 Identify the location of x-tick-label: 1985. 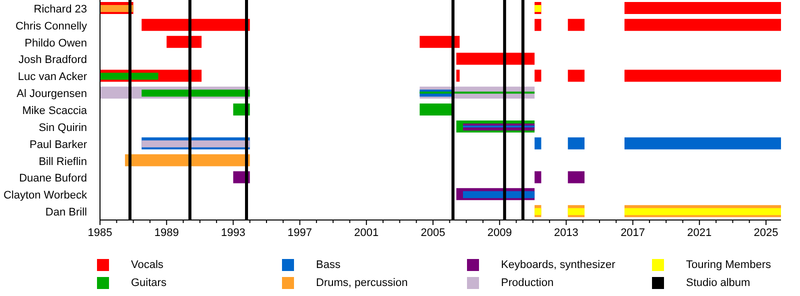
(100, 233).